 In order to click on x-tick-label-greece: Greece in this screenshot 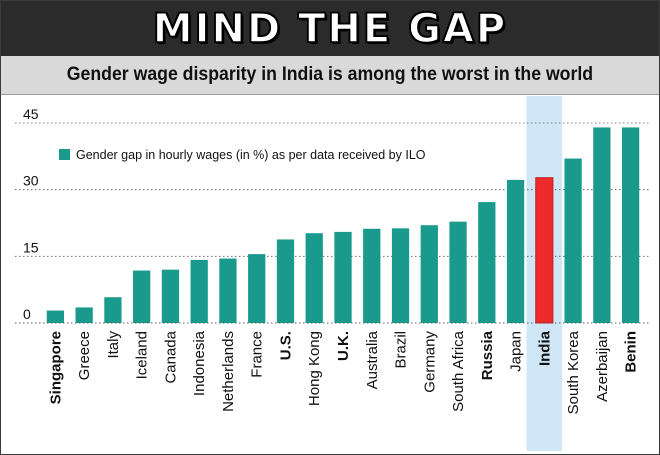, I will do `click(84, 355)`.